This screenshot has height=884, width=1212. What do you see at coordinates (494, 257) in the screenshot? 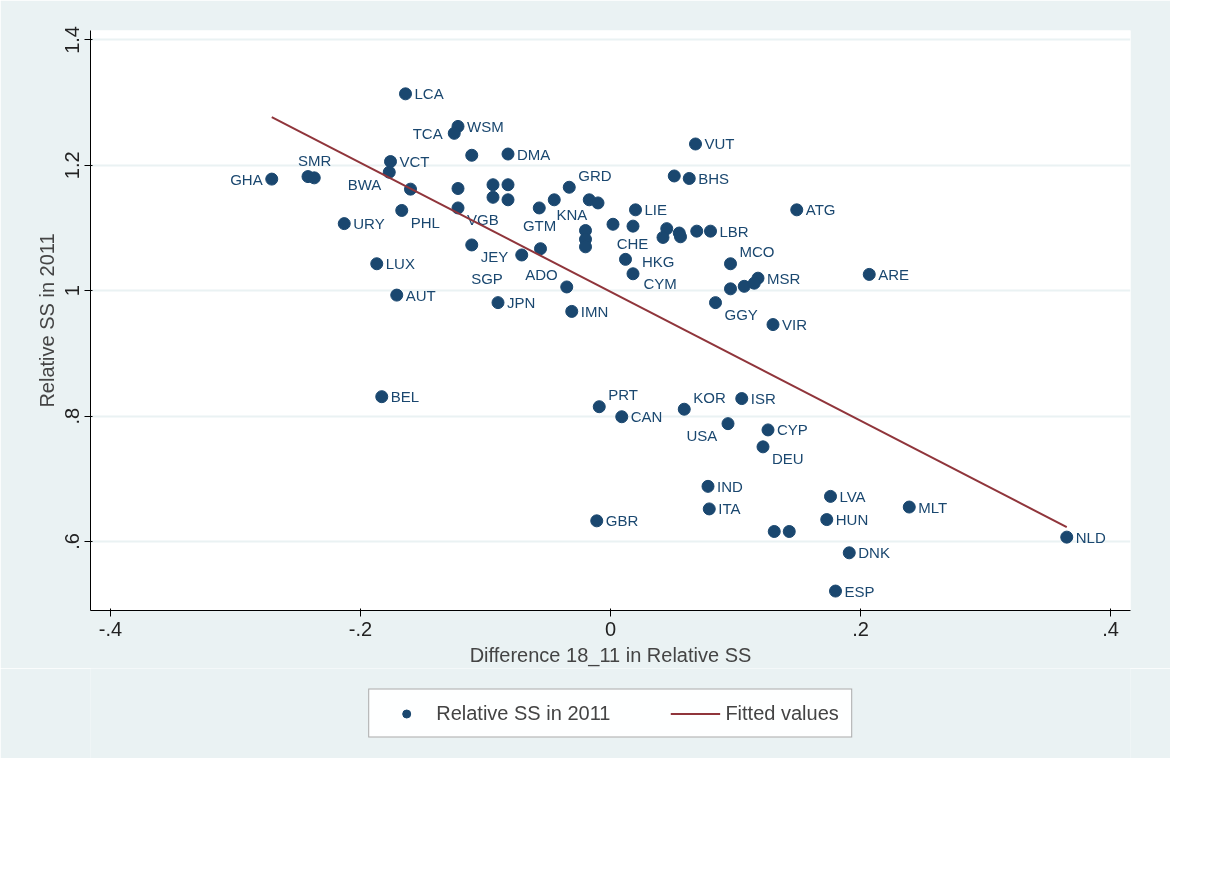
I see `data-label: JEY` at bounding box center [494, 257].